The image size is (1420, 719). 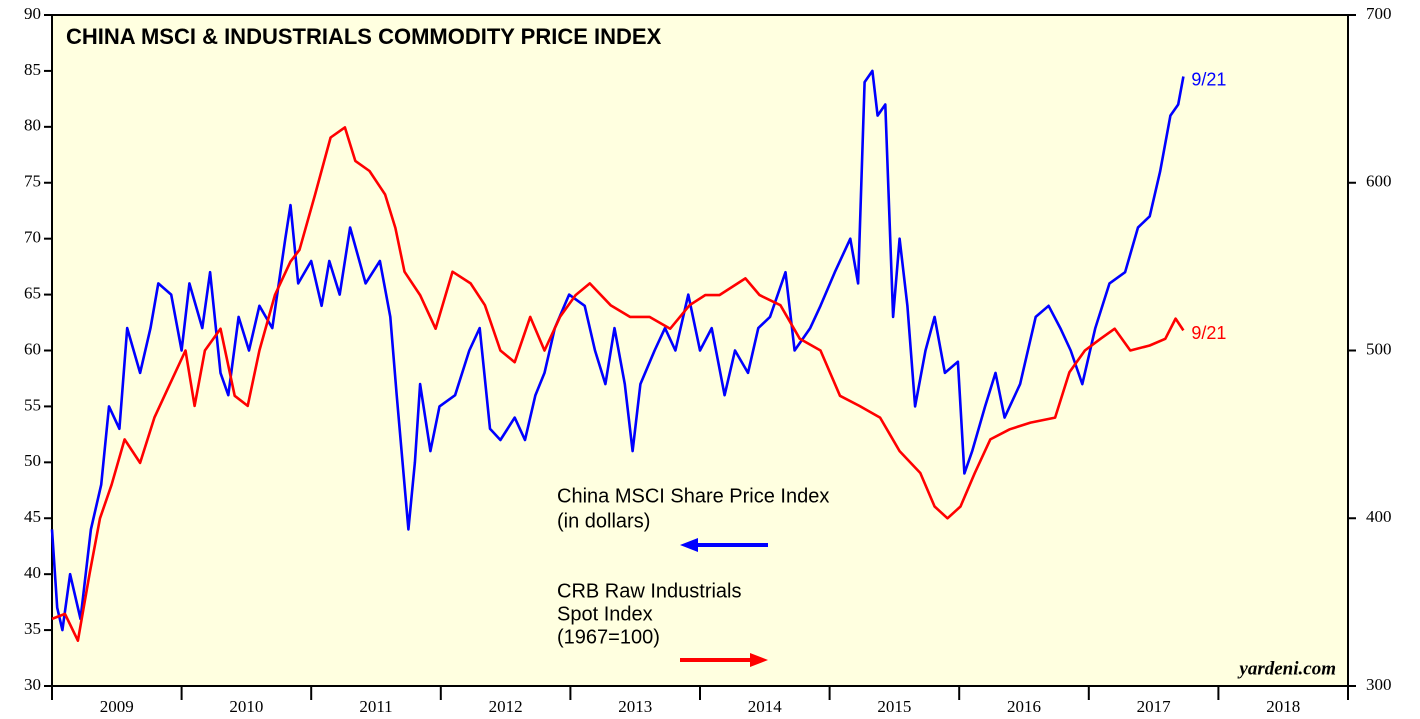 What do you see at coordinates (603, 521) in the screenshot?
I see `legend-label: (in dollars)` at bounding box center [603, 521].